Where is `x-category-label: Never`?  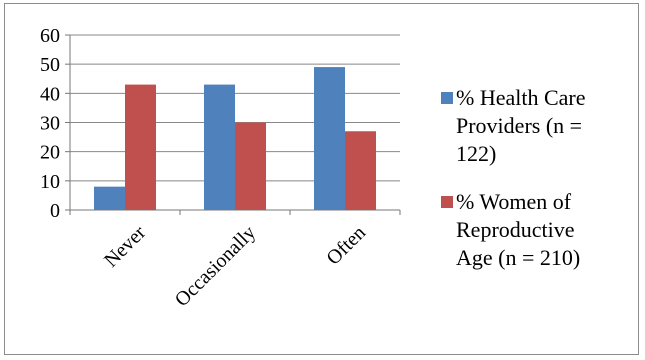 x-category-label: Never is located at coordinates (125, 246).